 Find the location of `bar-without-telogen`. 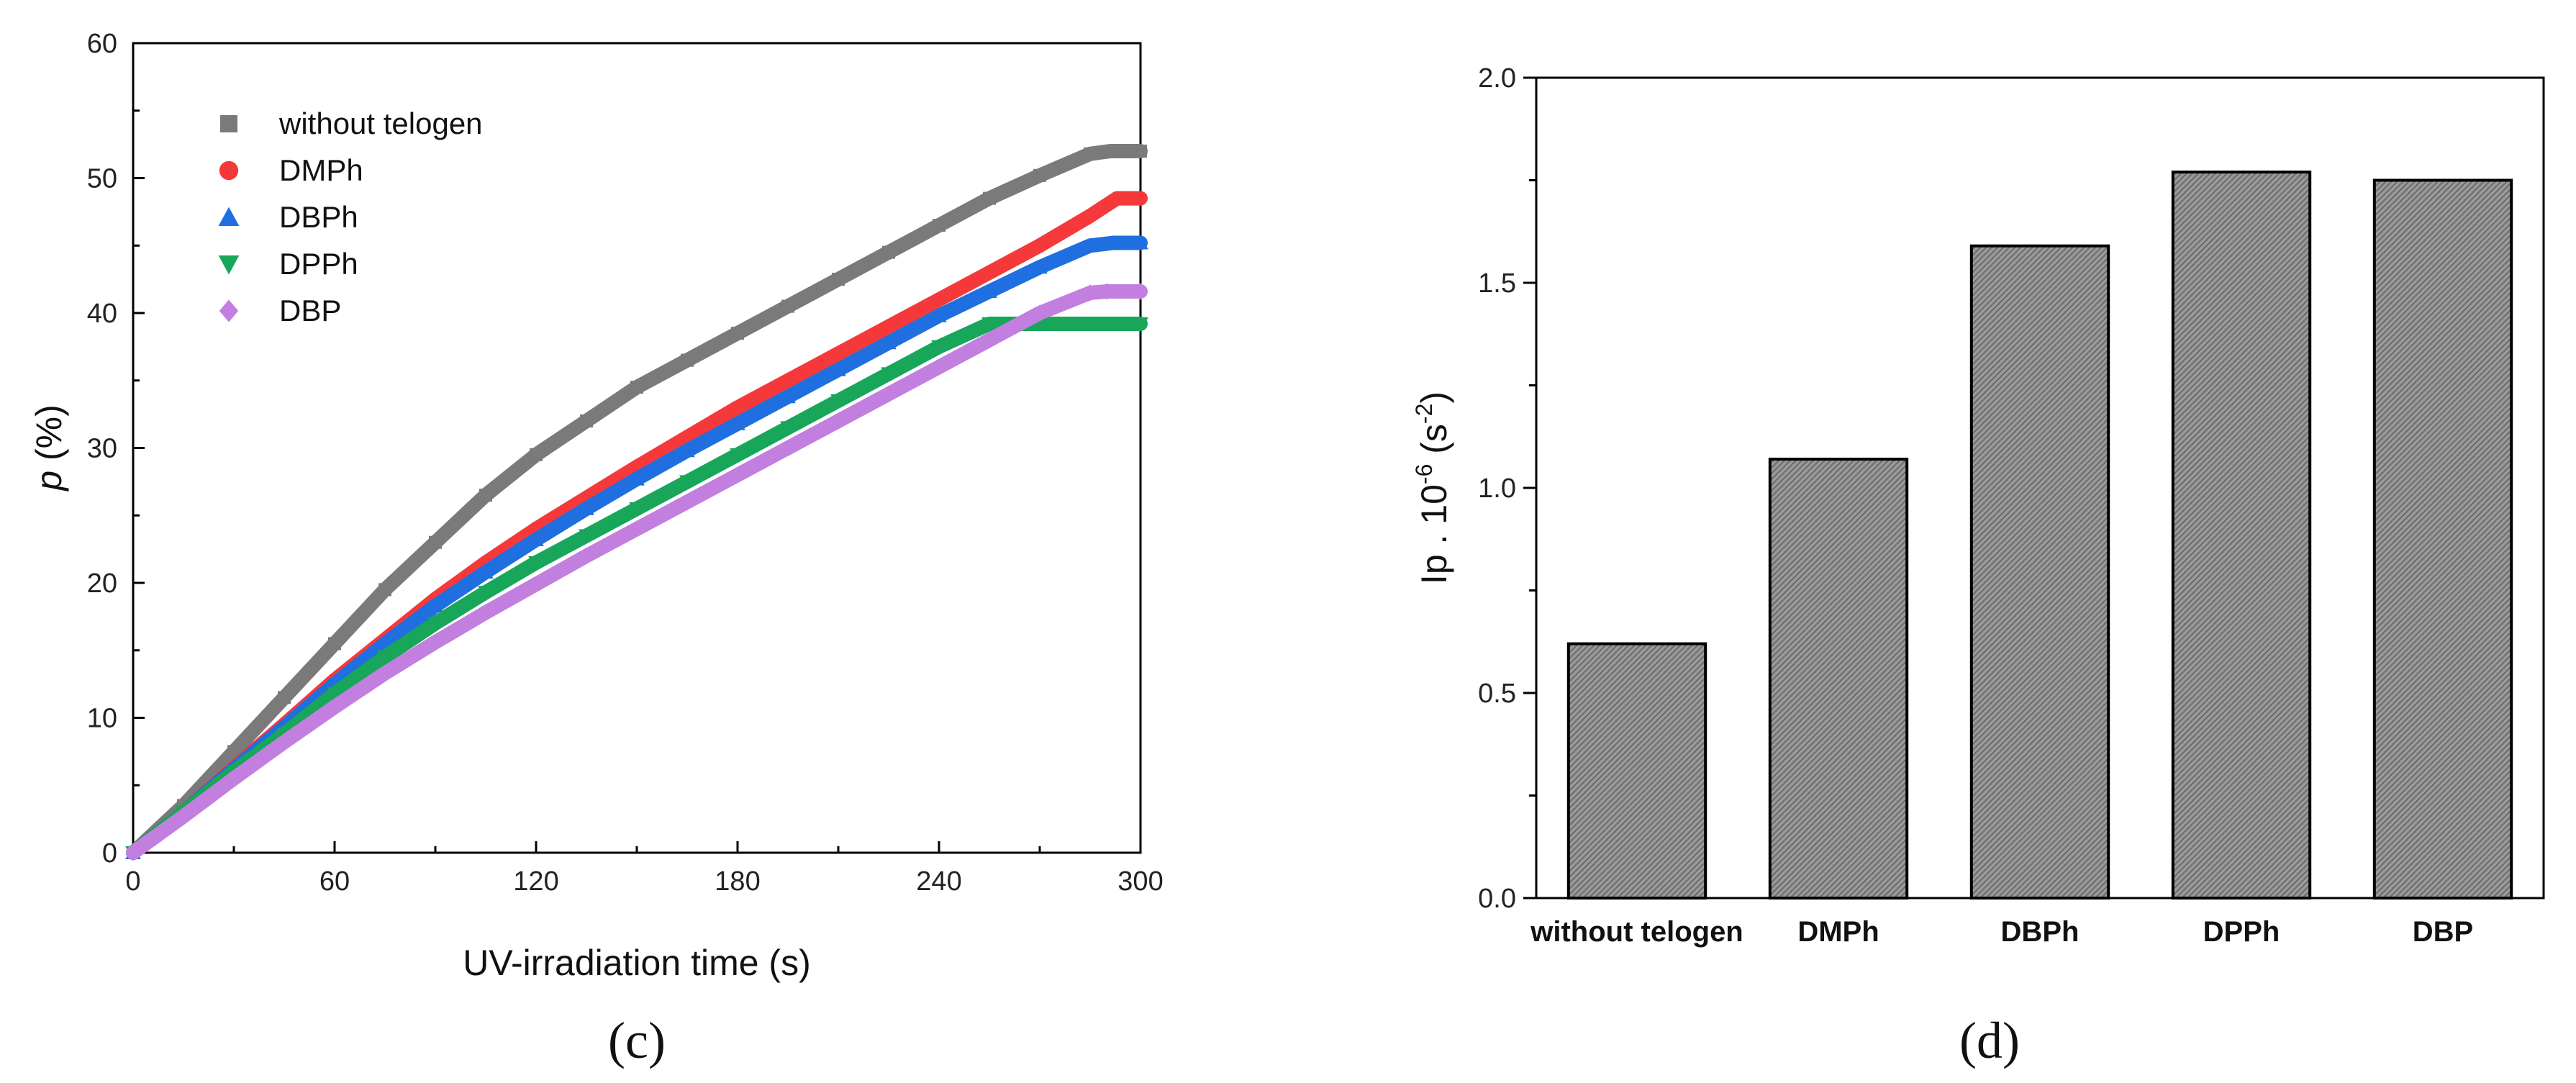

bar-without-telogen is located at coordinates (1636, 771).